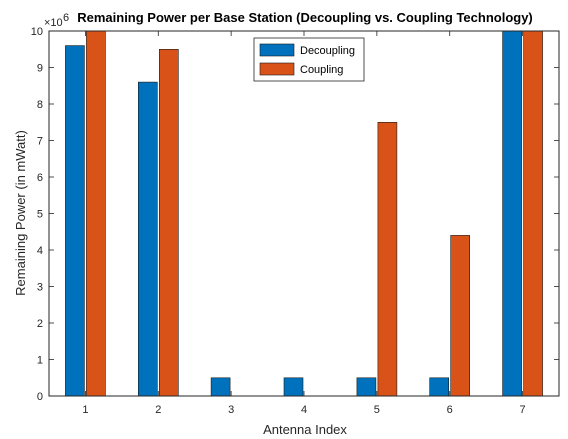  Describe the element at coordinates (158, 410) in the screenshot. I see `x-tick-label: 2` at that location.